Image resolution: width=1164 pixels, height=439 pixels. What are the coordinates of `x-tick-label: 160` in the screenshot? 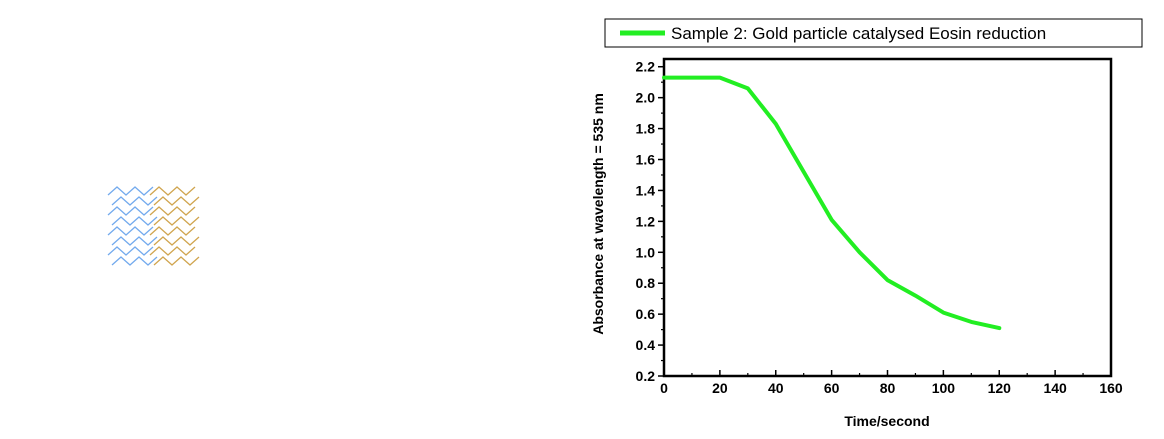 It's located at (1111, 388).